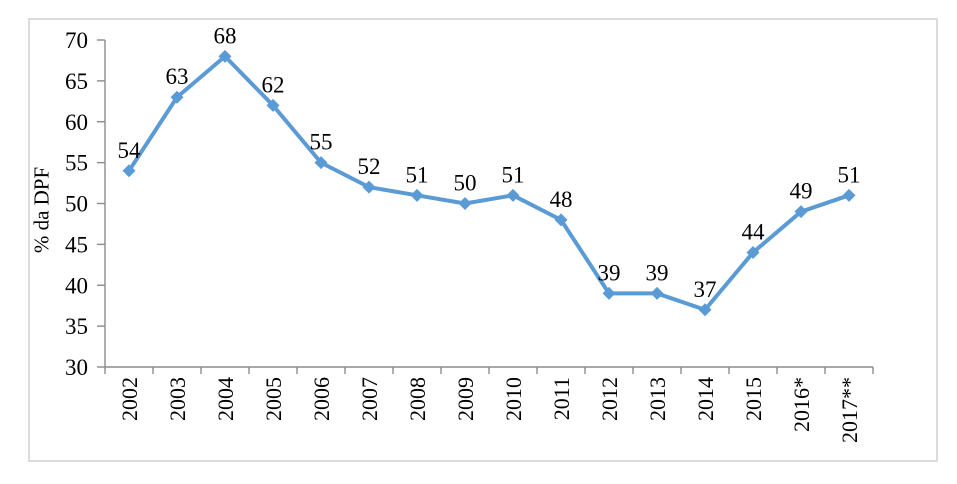 This screenshot has height=484, width=957. Describe the element at coordinates (801, 404) in the screenshot. I see `x-tick-label: 2016*` at that location.